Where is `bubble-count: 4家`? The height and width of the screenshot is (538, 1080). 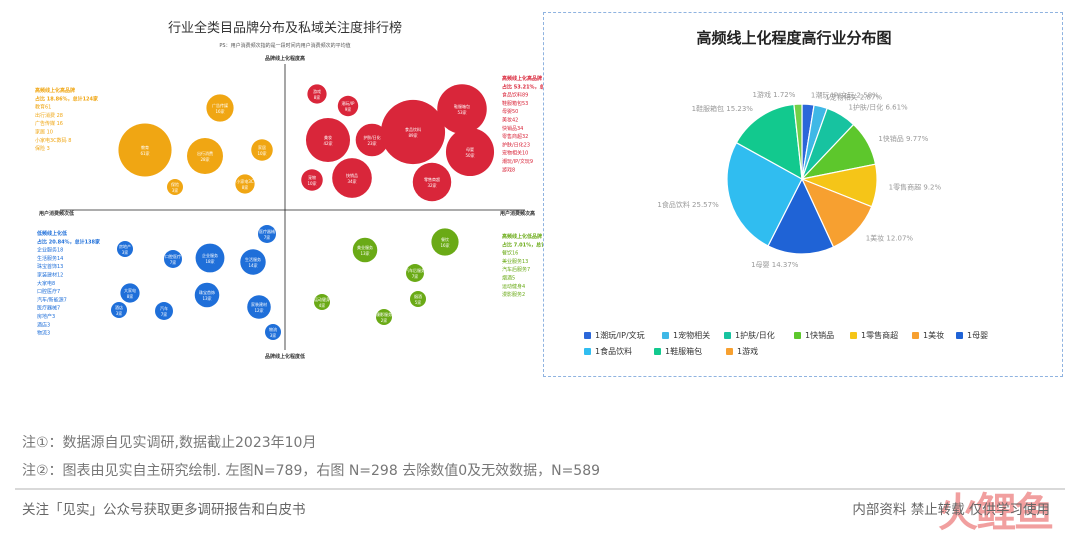
bubble-count: 4家 is located at coordinates (322, 305).